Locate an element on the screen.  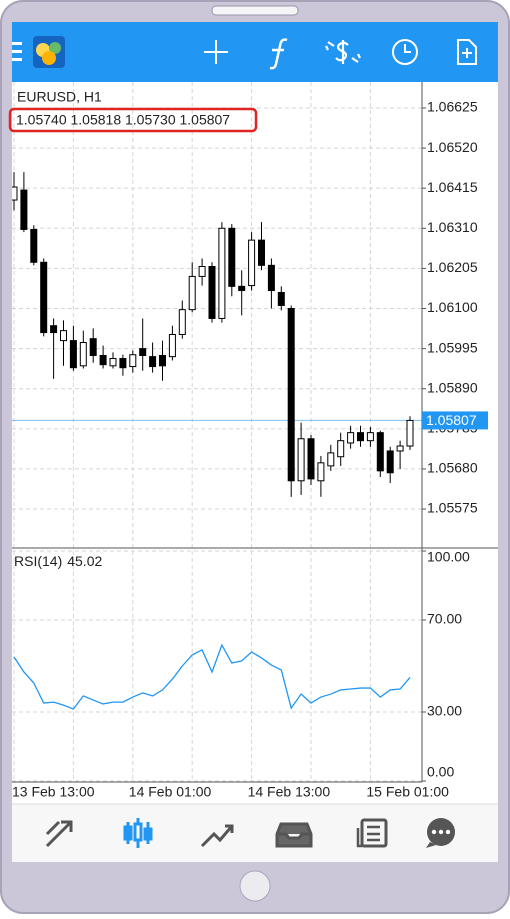
y-tick-label: 70.00 is located at coordinates (444, 619).